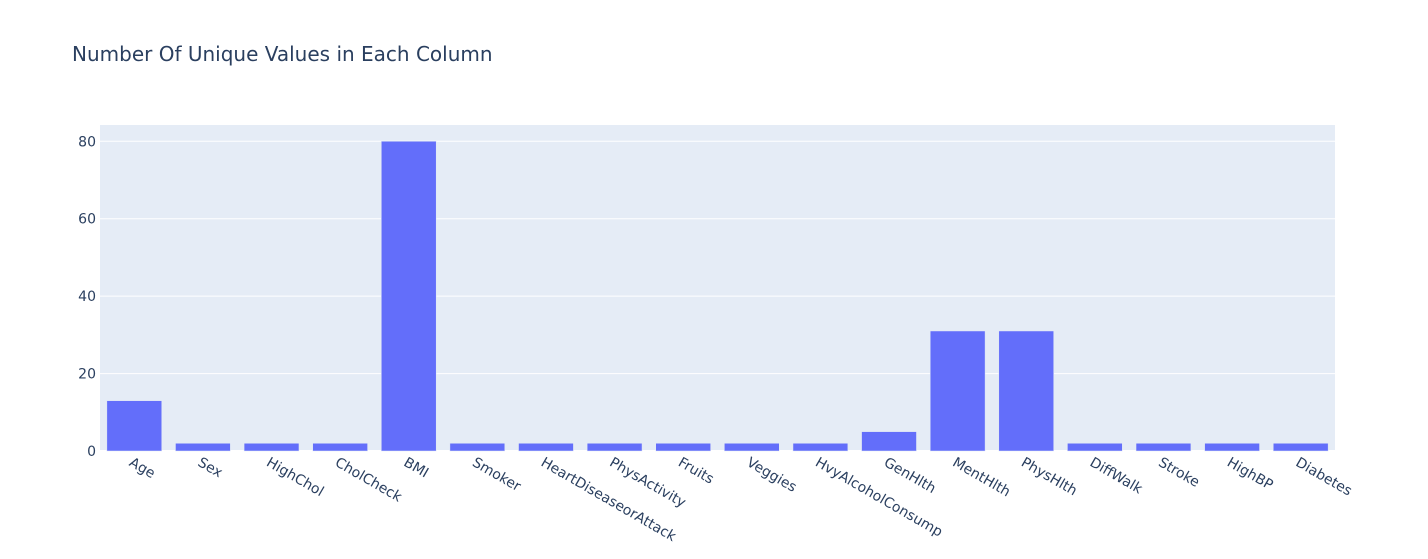 The width and height of the screenshot is (1428, 559). What do you see at coordinates (695, 471) in the screenshot?
I see `x-tick-label: Fruits` at bounding box center [695, 471].